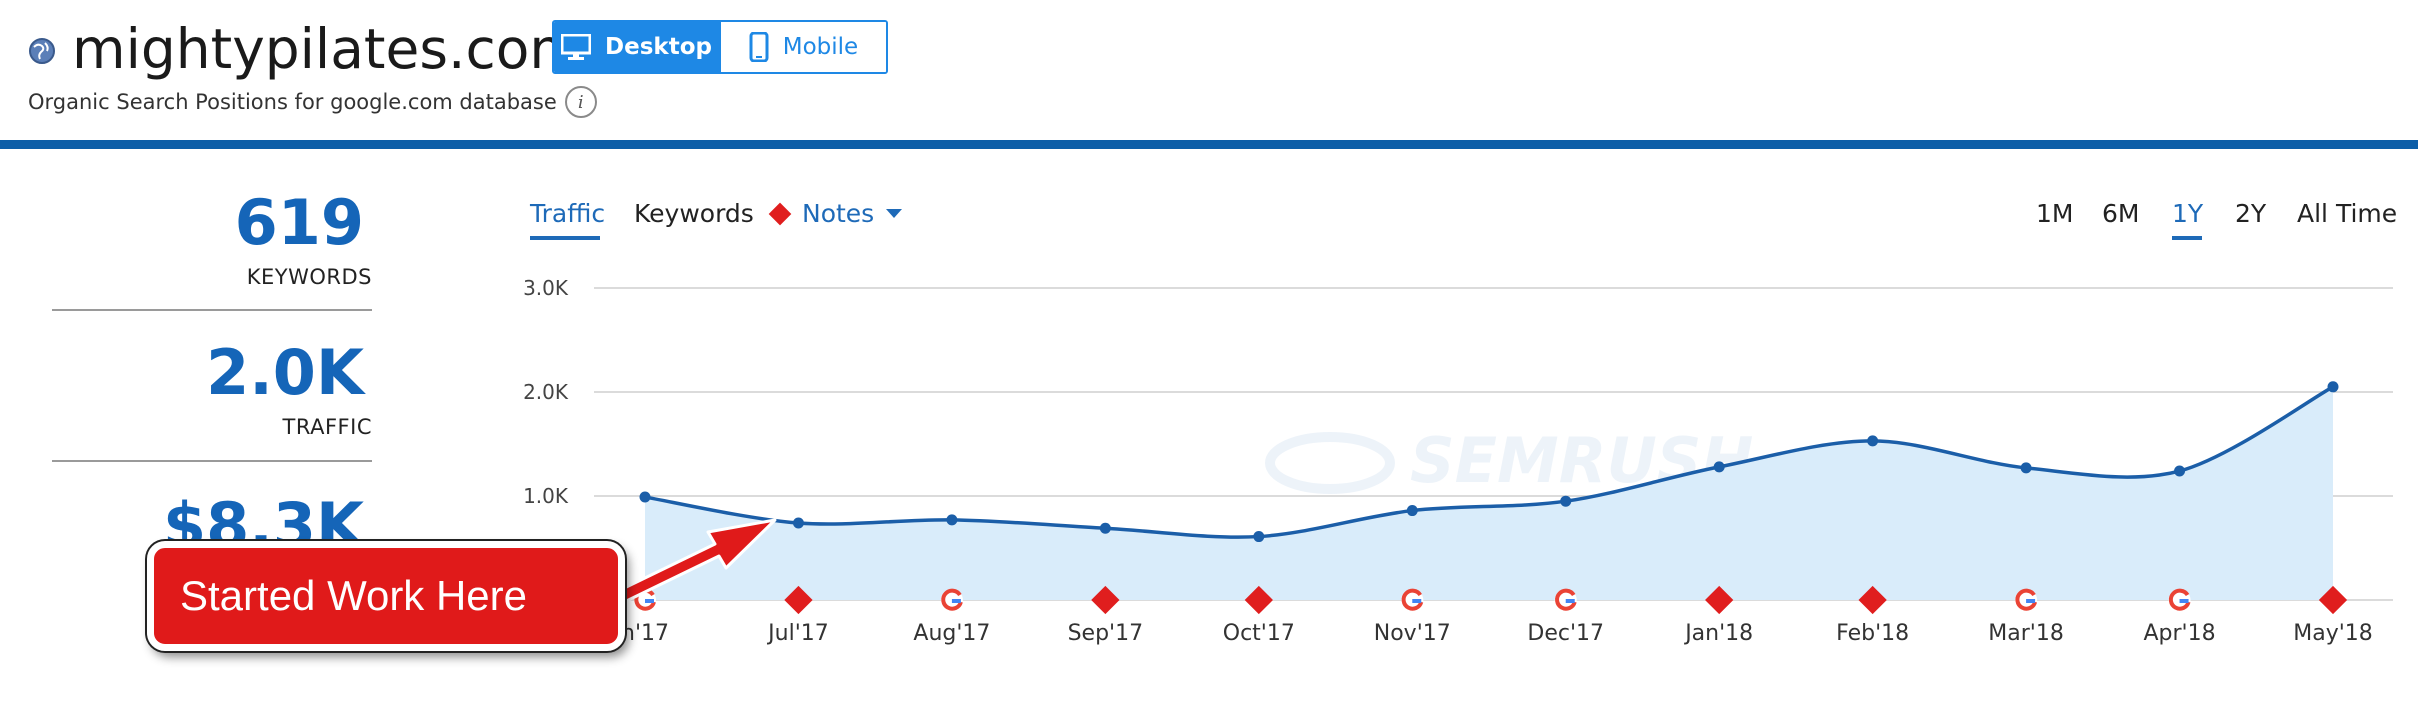  Describe the element at coordinates (2347, 213) in the screenshot. I see `range-all-time: All Time` at that location.